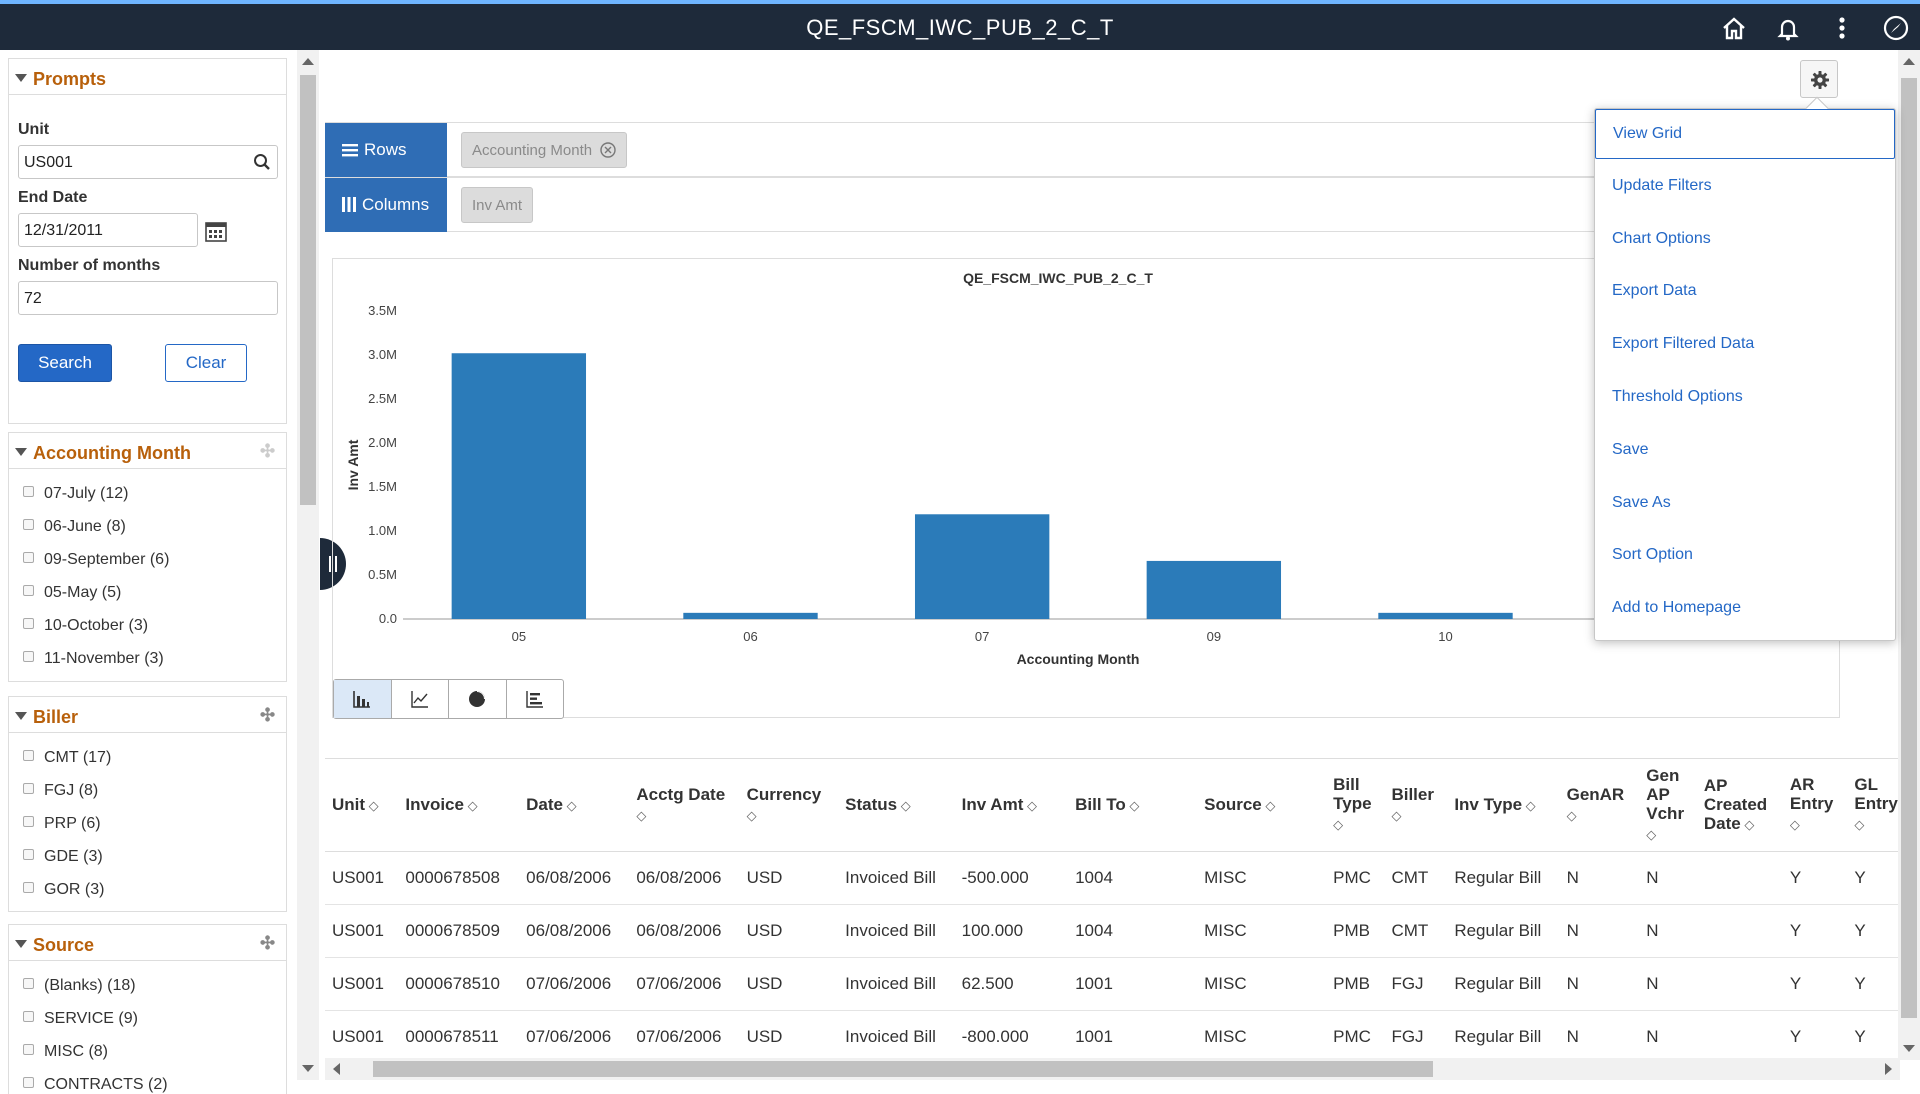  Describe the element at coordinates (147, 715) in the screenshot. I see `biller-header: Biller ✣` at that location.